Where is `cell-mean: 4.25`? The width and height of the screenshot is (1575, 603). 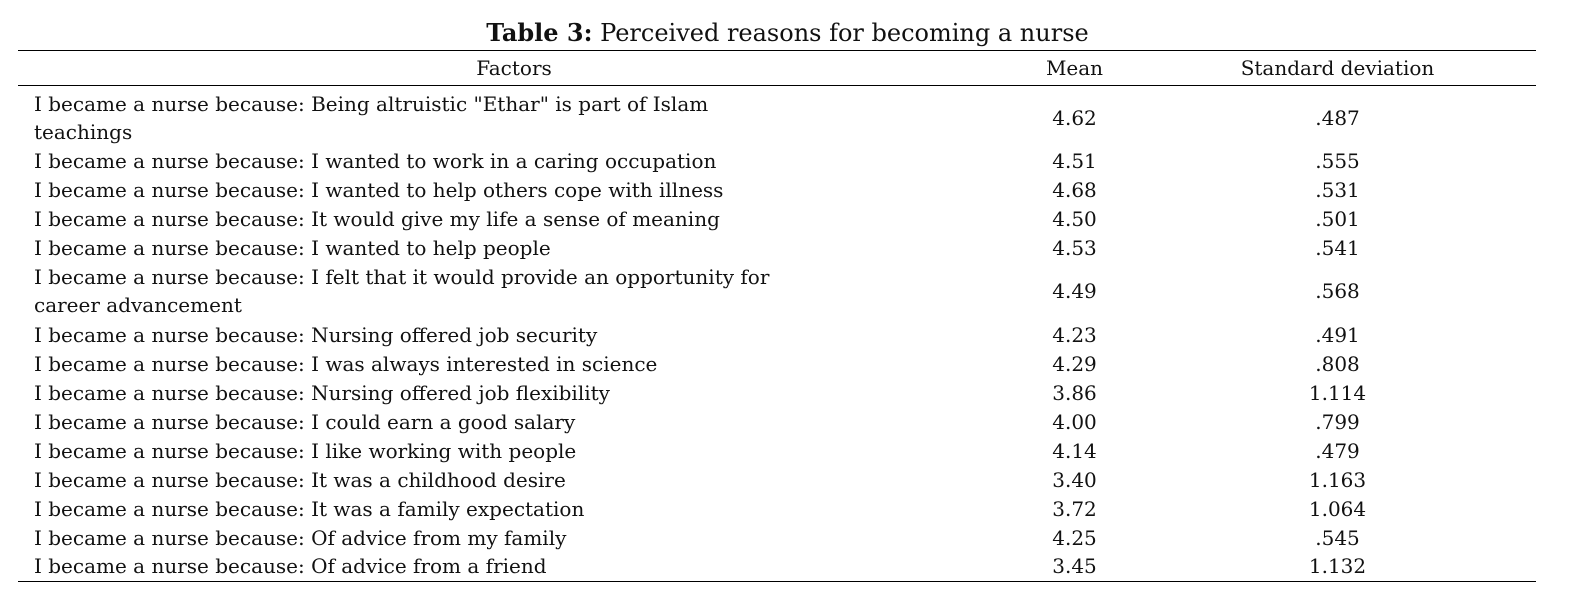 cell-mean: 4.25 is located at coordinates (1074, 537).